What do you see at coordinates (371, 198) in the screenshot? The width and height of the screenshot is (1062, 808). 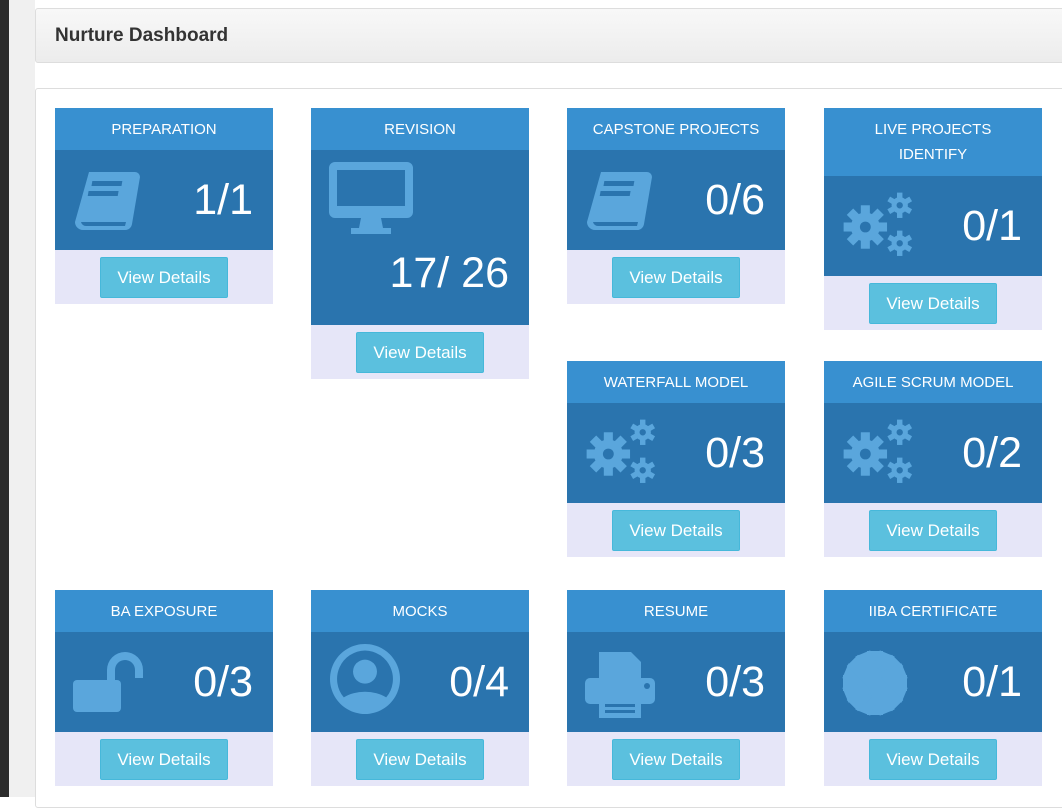 I see `desktop-icon` at bounding box center [371, 198].